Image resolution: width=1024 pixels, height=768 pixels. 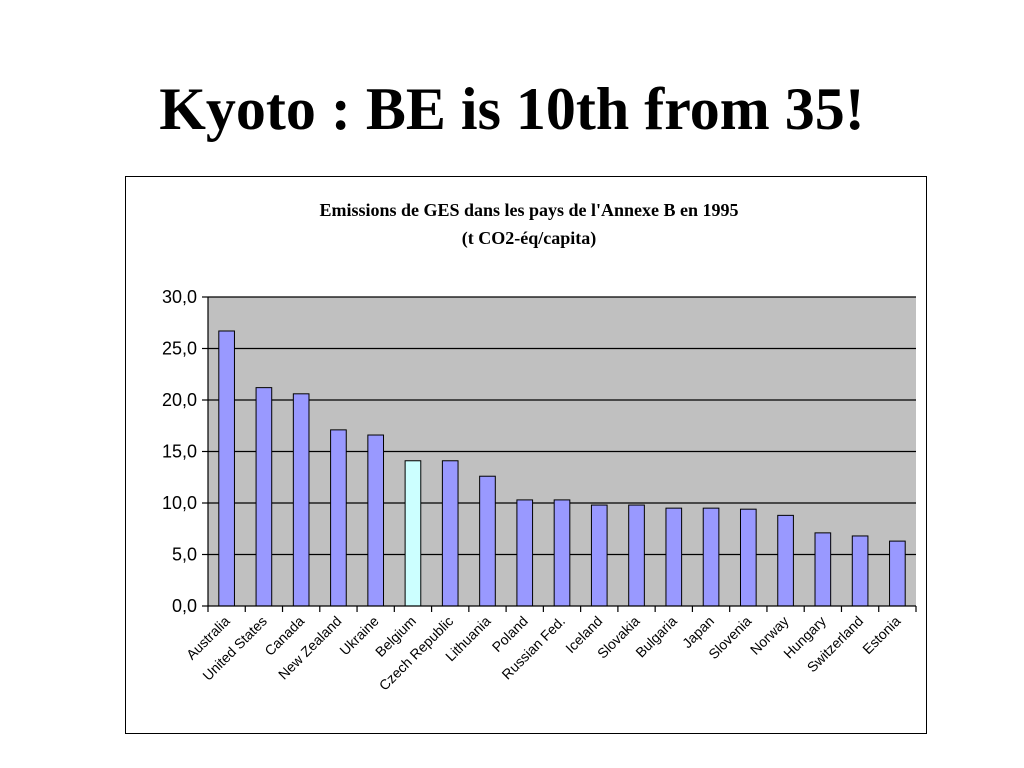 What do you see at coordinates (184, 606) in the screenshot?
I see `y-tick-label: 0,0` at bounding box center [184, 606].